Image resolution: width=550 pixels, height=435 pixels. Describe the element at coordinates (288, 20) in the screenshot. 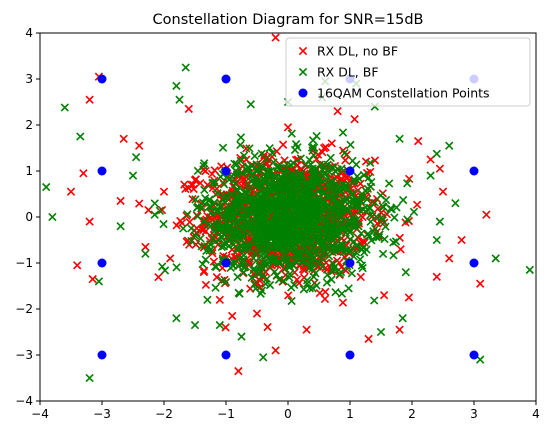

I see `chart-title: Constellation Diagram for SNR=15dB` at that location.